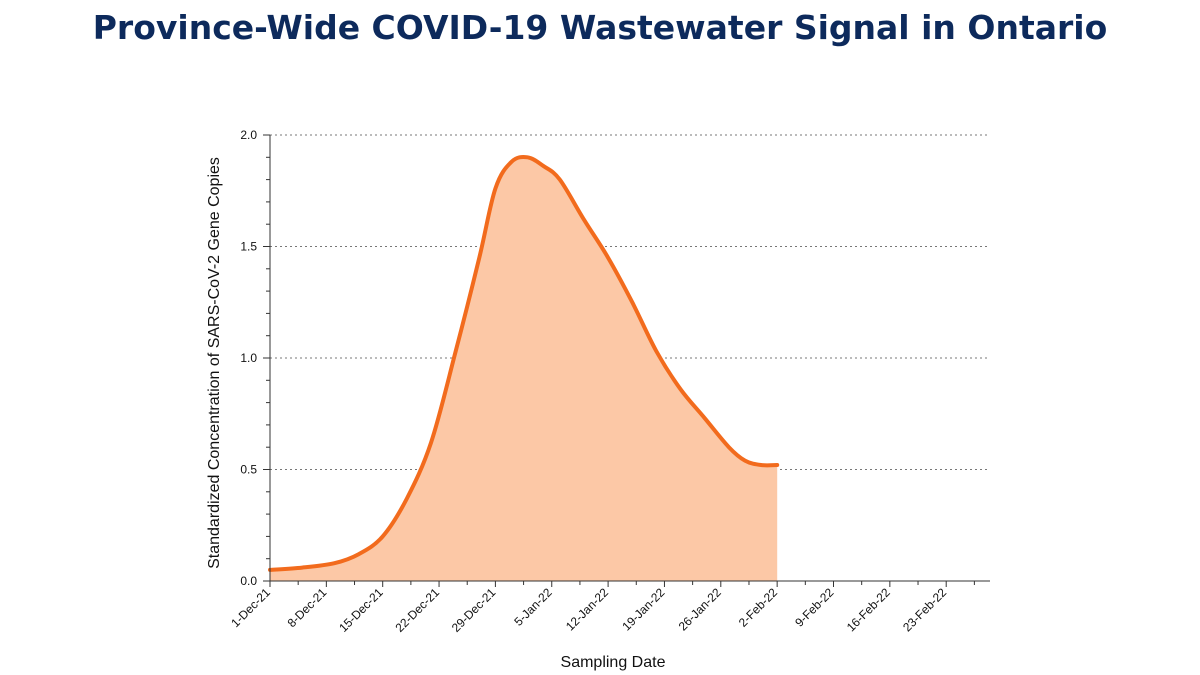 The height and width of the screenshot is (675, 1200). I want to click on x-tick-label: 15-Dec-21, so click(361, 610).